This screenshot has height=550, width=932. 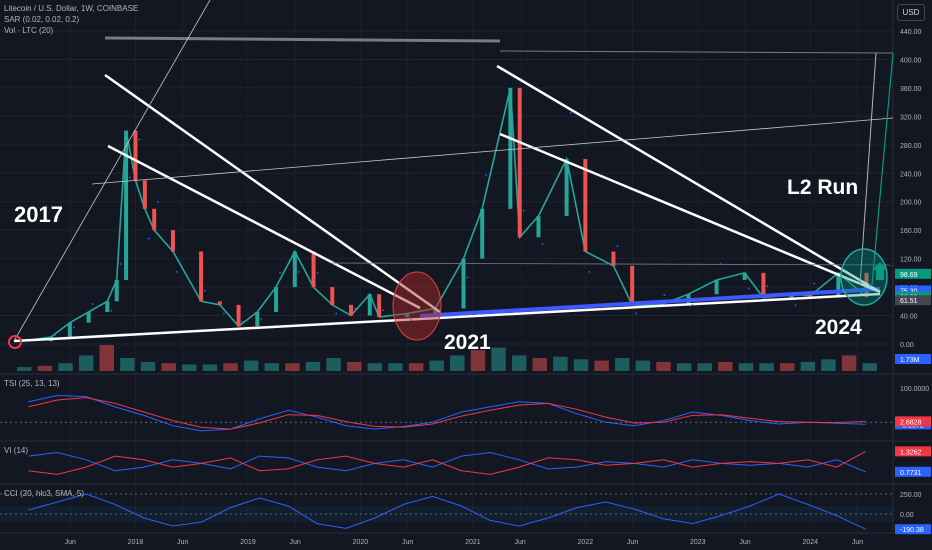 What do you see at coordinates (32, 383) in the screenshot?
I see `tsi-legend: TSI (25, 13, 13)` at bounding box center [32, 383].